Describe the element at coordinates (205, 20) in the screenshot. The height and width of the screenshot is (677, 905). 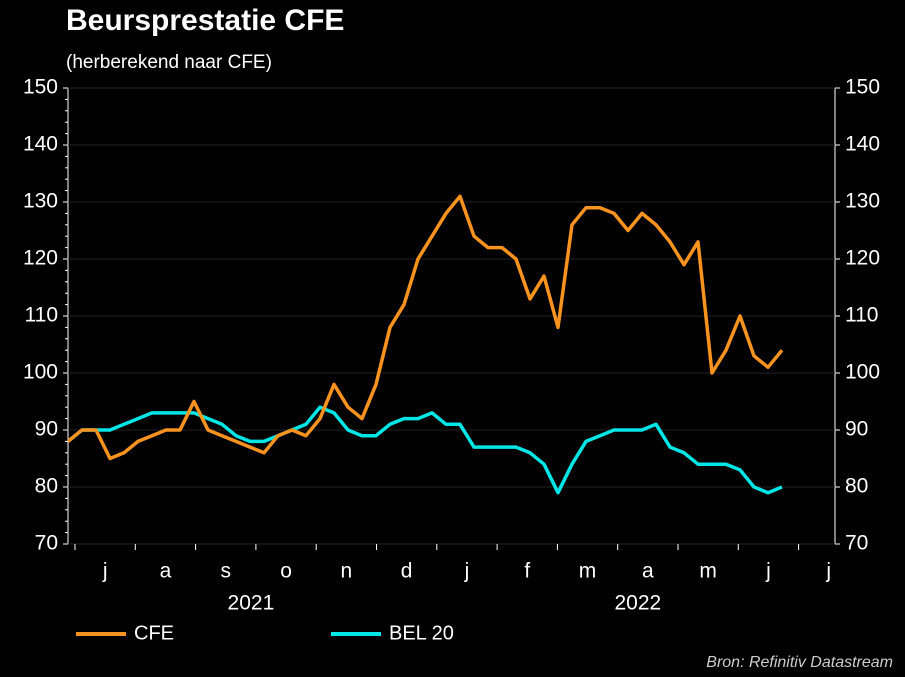
I see `chart-title: Beursprestatie CFE` at that location.